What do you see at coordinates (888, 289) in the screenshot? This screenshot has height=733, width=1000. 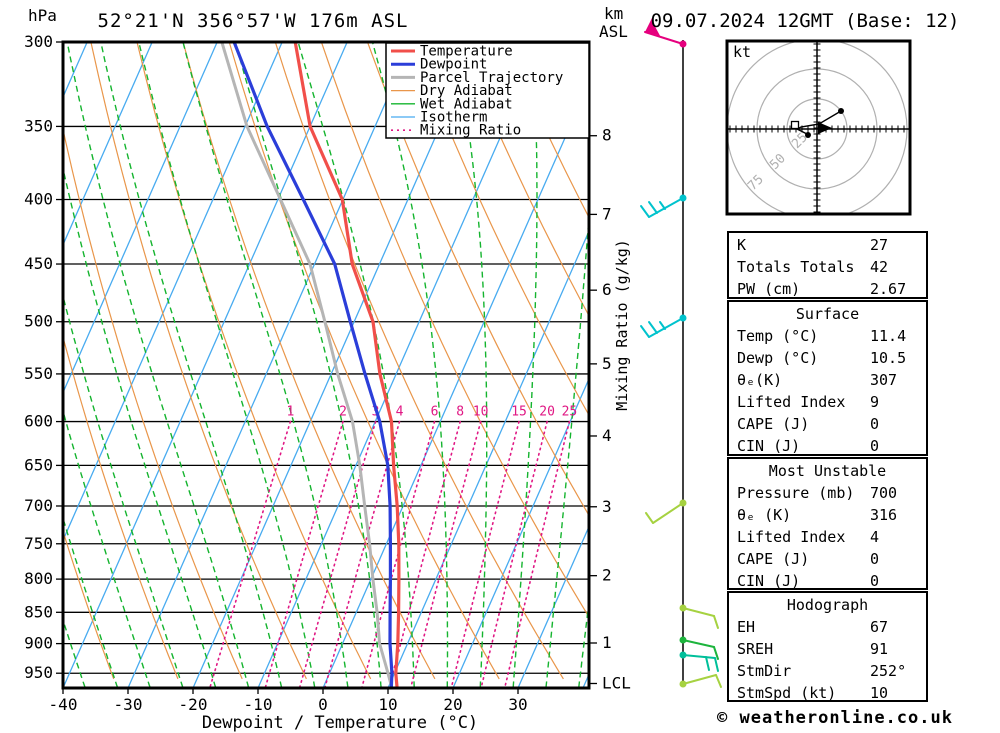 I see `stat-value: 2.67` at bounding box center [888, 289].